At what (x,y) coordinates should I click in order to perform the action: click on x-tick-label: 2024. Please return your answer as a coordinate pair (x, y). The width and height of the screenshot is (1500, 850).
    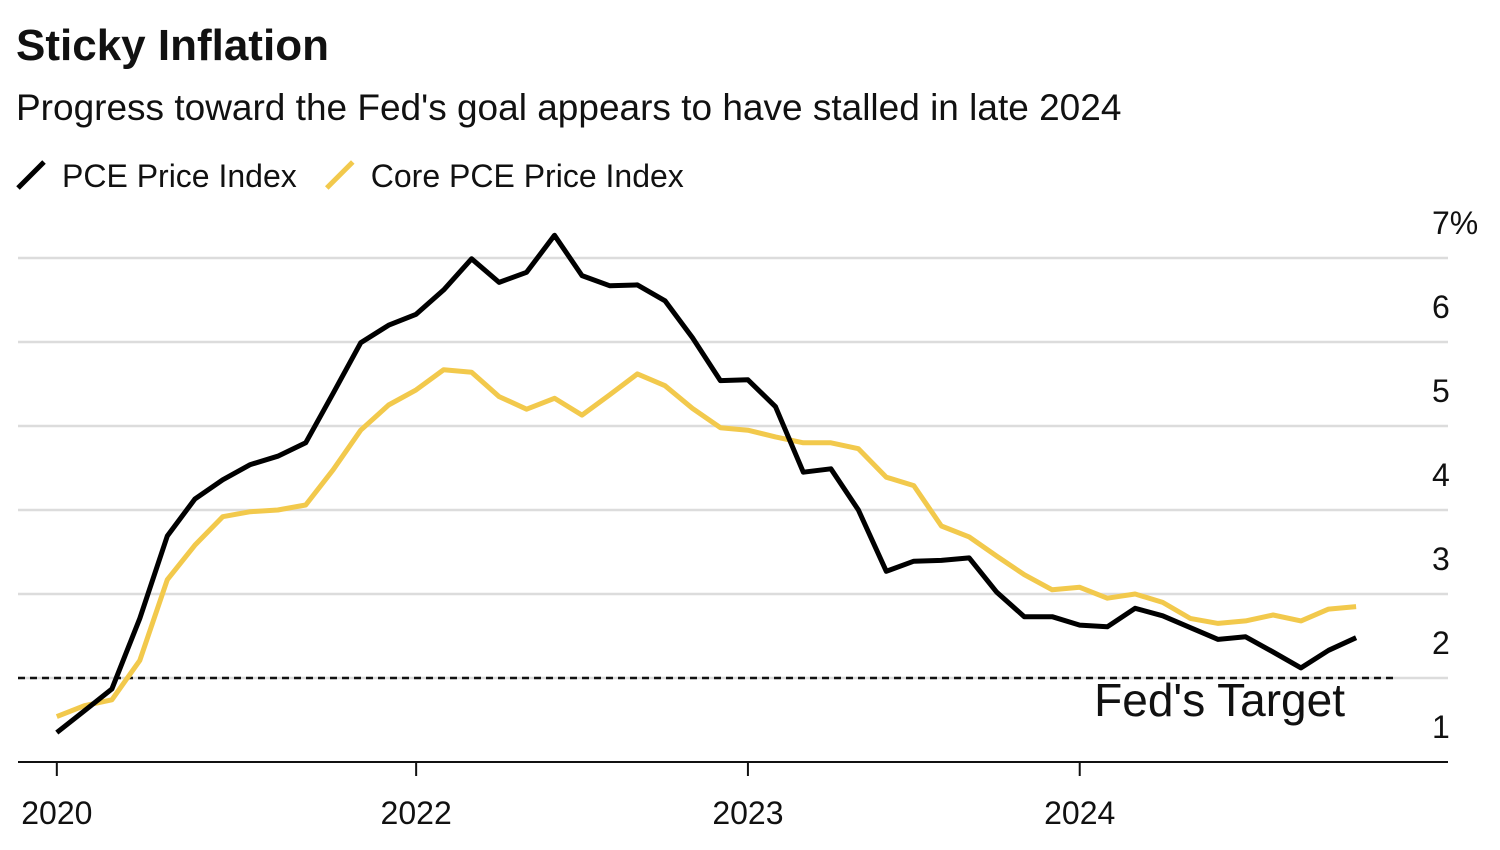
    Looking at the image, I should click on (1079, 813).